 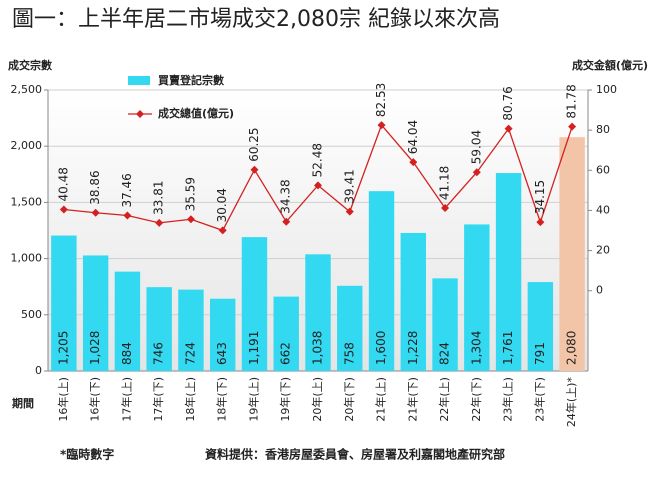 What do you see at coordinates (159, 197) in the screenshot?
I see `line-value-label: 33.81` at bounding box center [159, 197].